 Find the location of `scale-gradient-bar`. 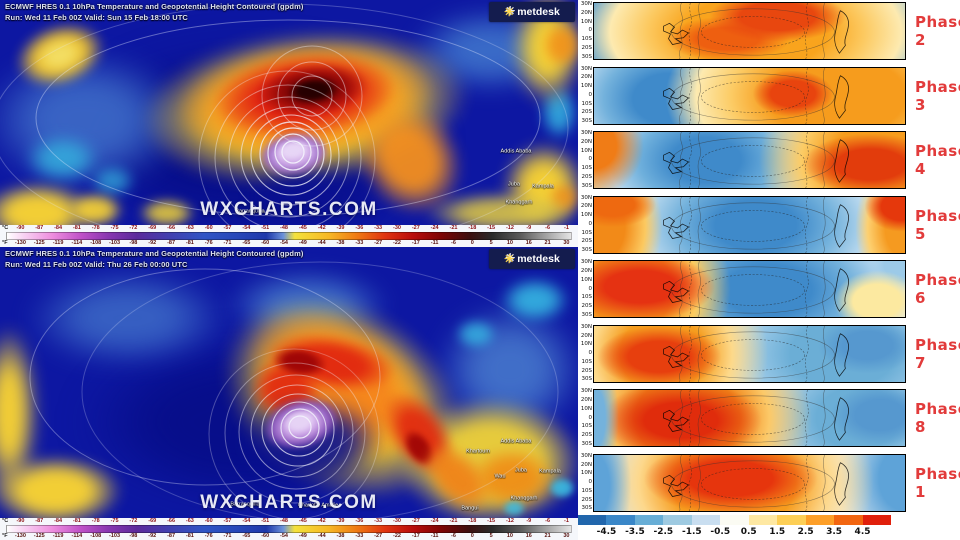

scale-gradient-bar is located at coordinates (289, 236).